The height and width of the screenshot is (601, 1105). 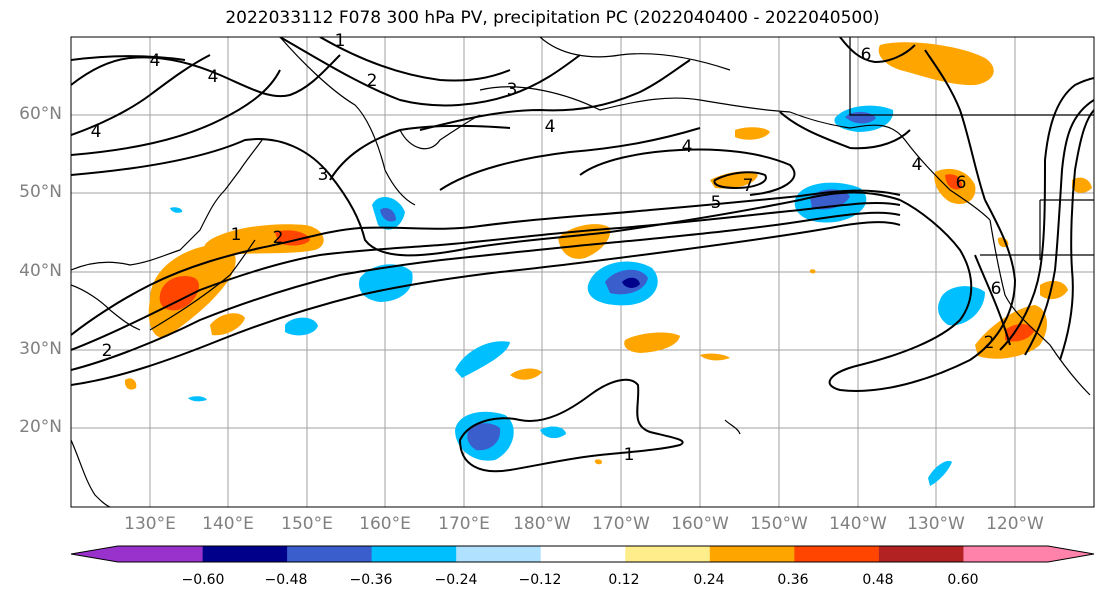 I want to click on lon-label: 130°E, so click(x=150, y=524).